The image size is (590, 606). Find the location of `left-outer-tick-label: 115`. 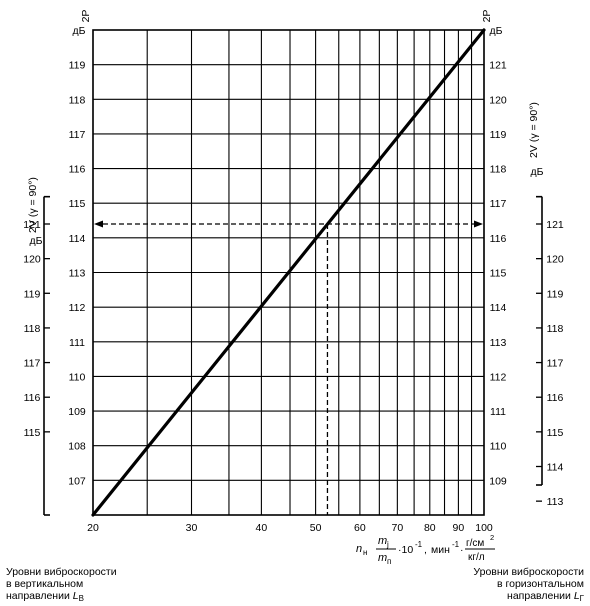

left-outer-tick-label: 115 is located at coordinates (32, 433).